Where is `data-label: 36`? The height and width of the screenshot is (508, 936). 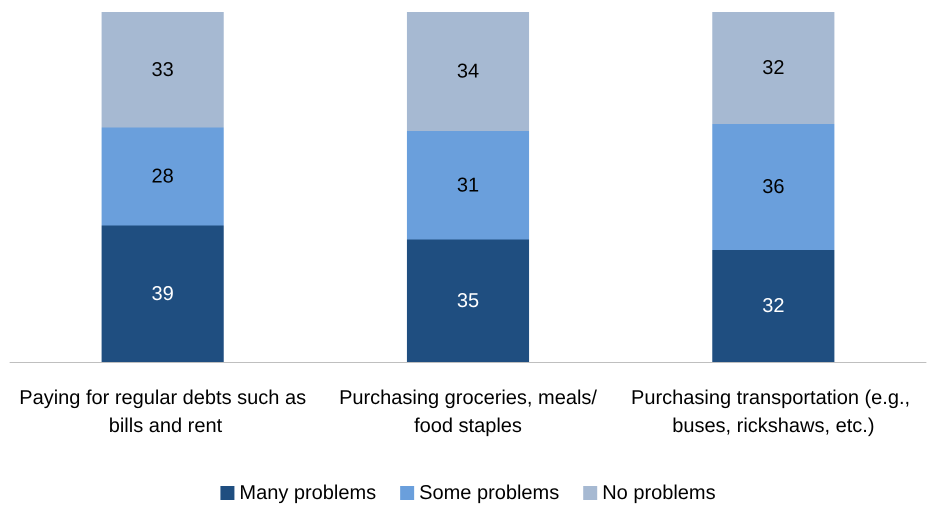
data-label: 36 is located at coordinates (773, 187).